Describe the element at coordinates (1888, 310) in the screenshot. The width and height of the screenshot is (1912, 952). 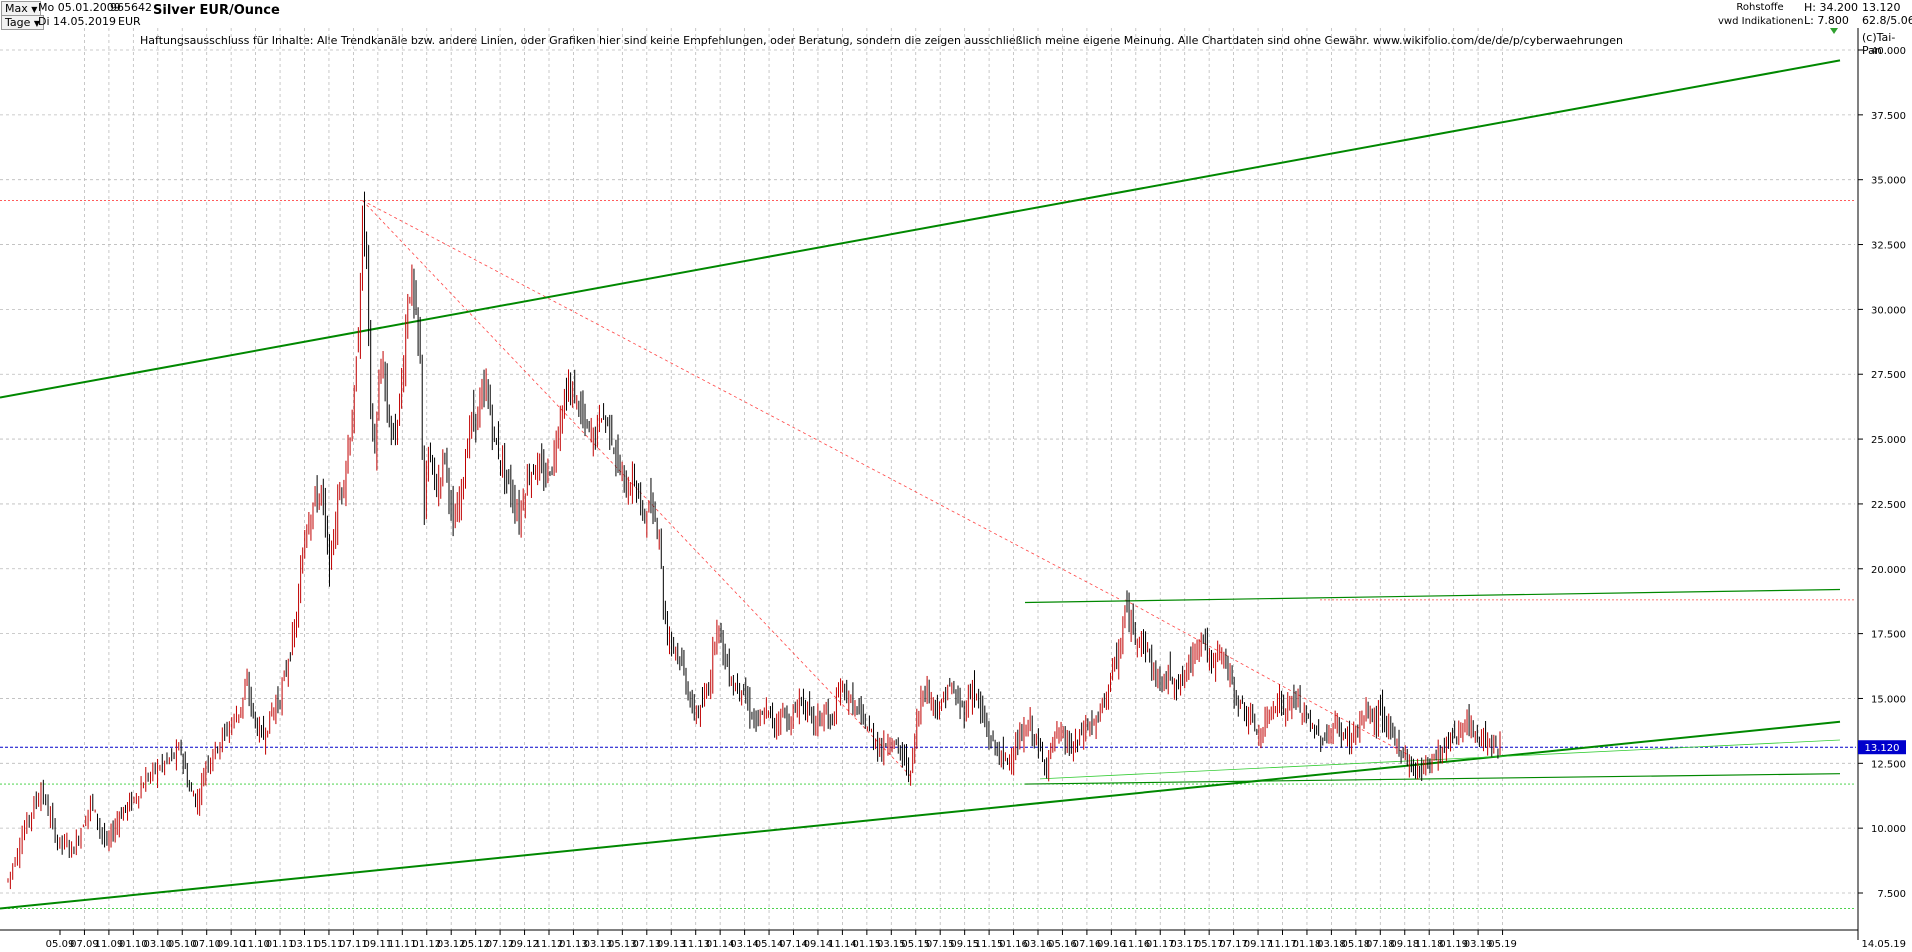
I see `y-tick-label: 30.000` at that location.